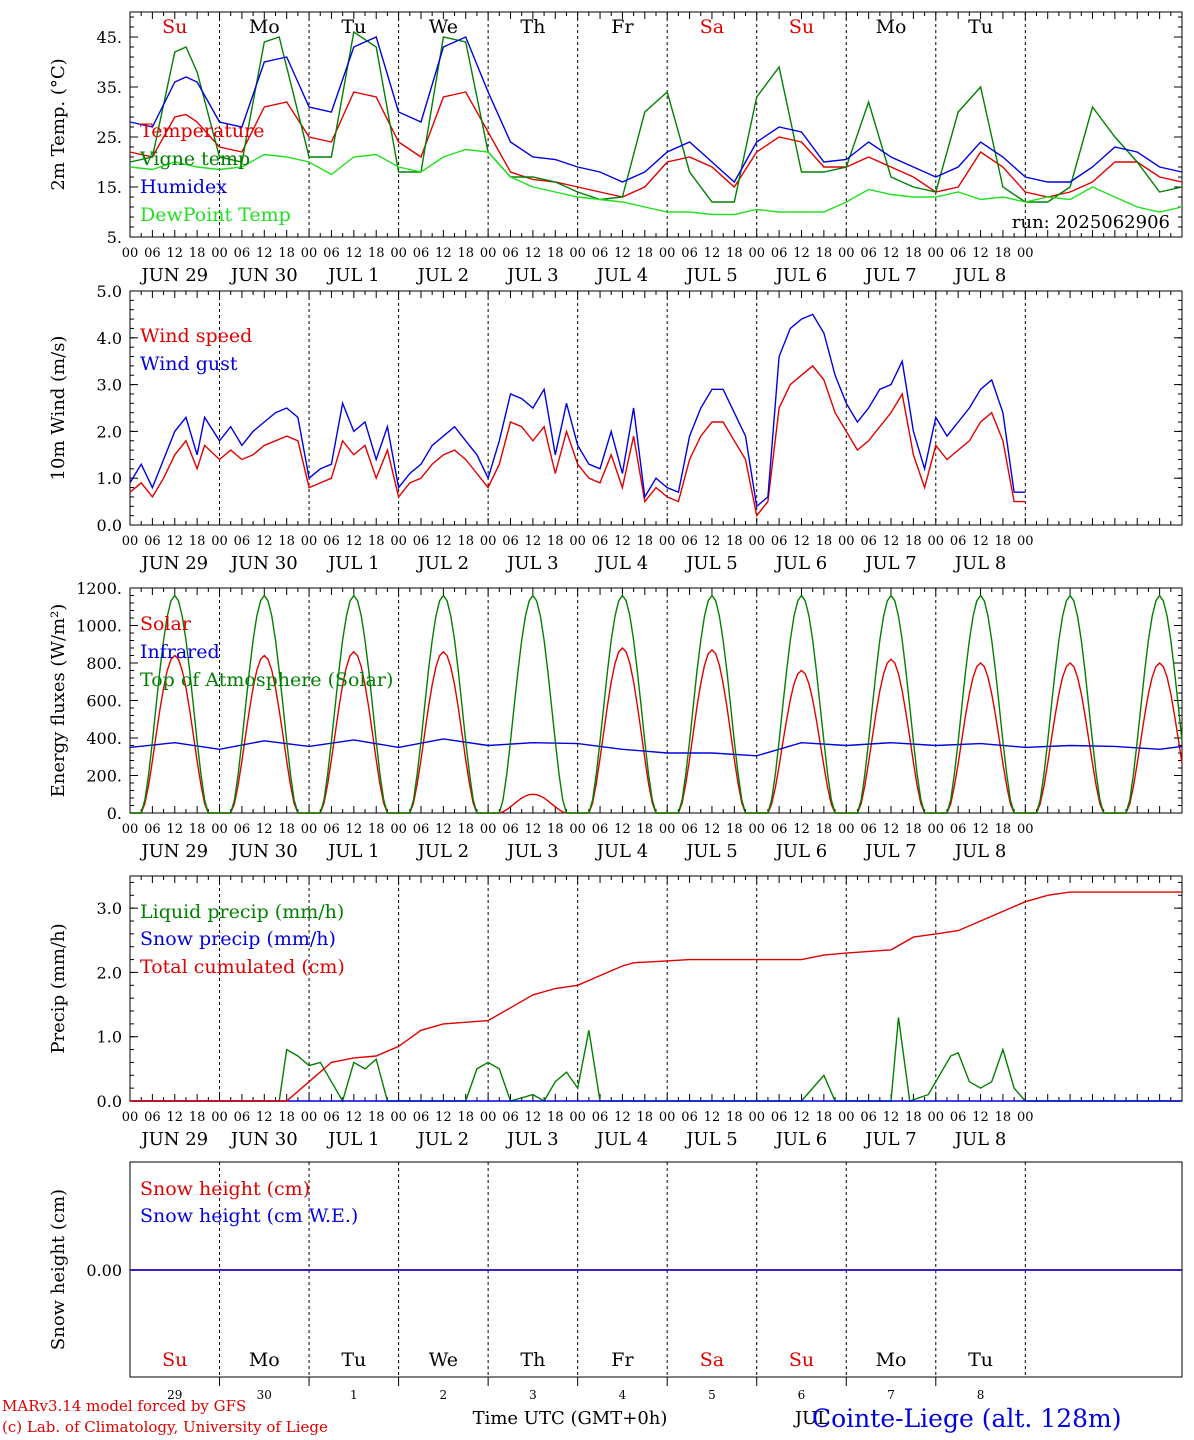 This screenshot has width=1194, height=1440. What do you see at coordinates (183, 187) in the screenshot?
I see `legend-humidex: Humidex` at bounding box center [183, 187].